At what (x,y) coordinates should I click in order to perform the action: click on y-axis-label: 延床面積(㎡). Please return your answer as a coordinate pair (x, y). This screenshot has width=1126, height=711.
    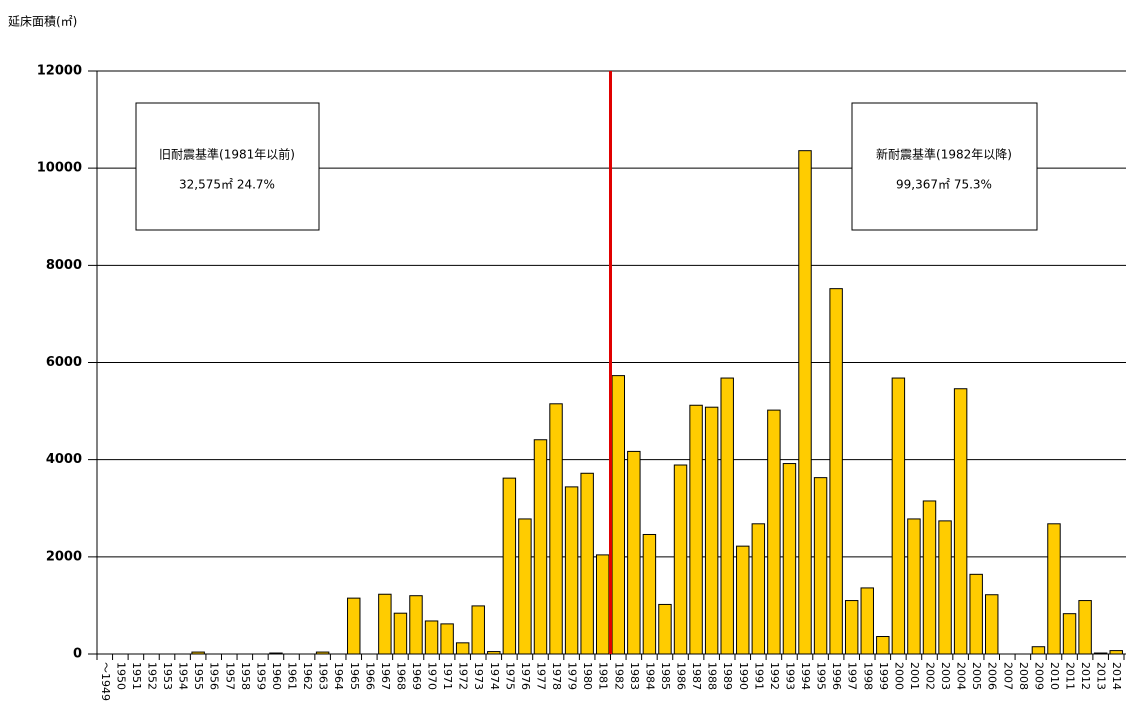
    Looking at the image, I should click on (42, 21).